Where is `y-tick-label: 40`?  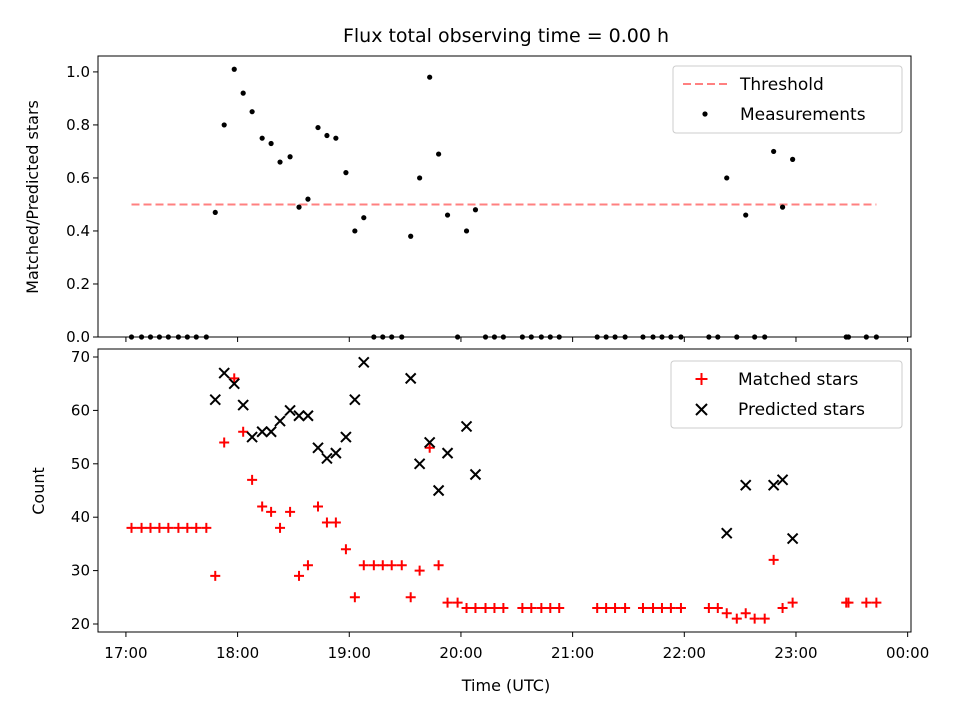
y-tick-label: 40 is located at coordinates (80, 517).